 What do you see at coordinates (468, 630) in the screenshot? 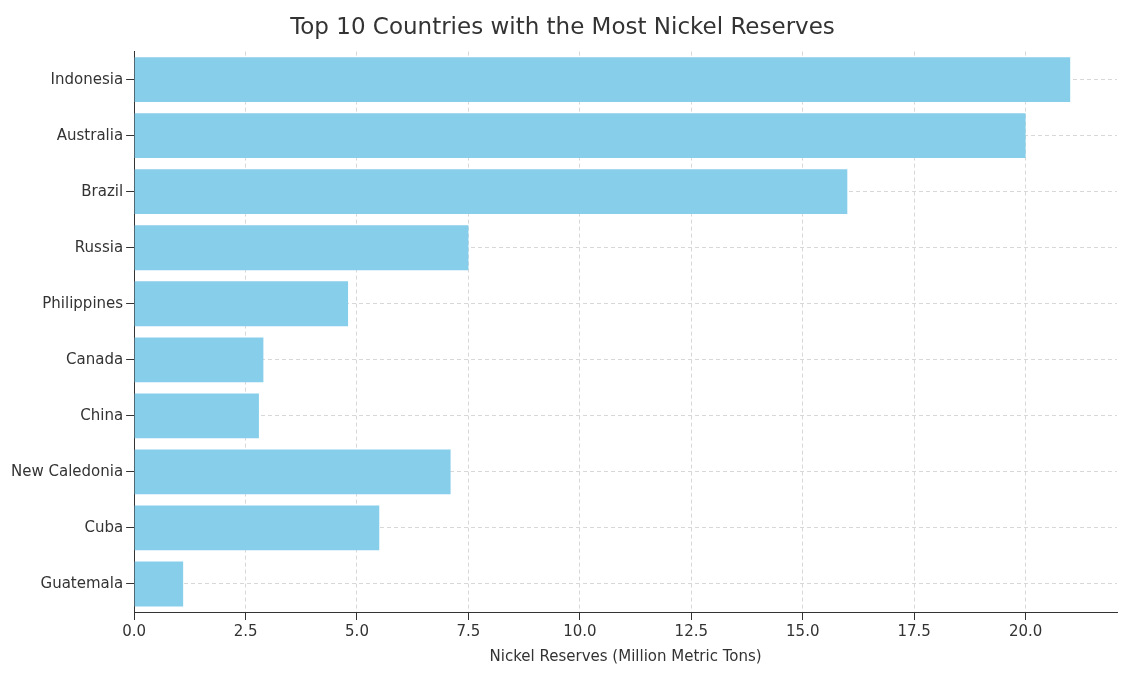
I see `x-tick-label: 7.5` at bounding box center [468, 630].